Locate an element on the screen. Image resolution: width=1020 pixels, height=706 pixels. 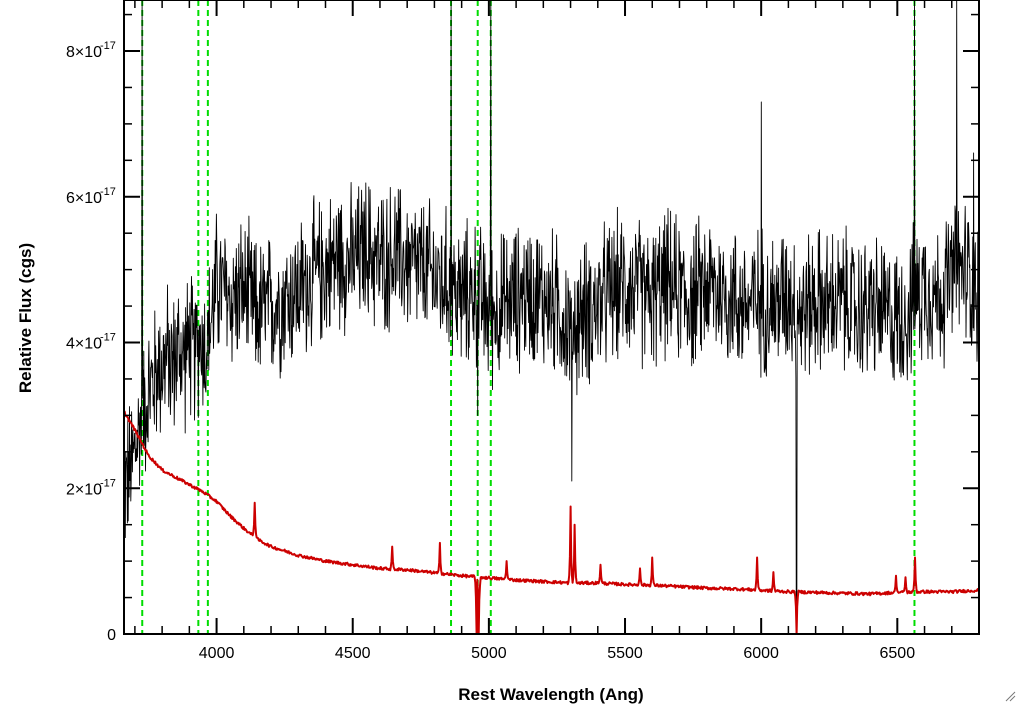
x-tick-label-4: 6000 is located at coordinates (761, 653).